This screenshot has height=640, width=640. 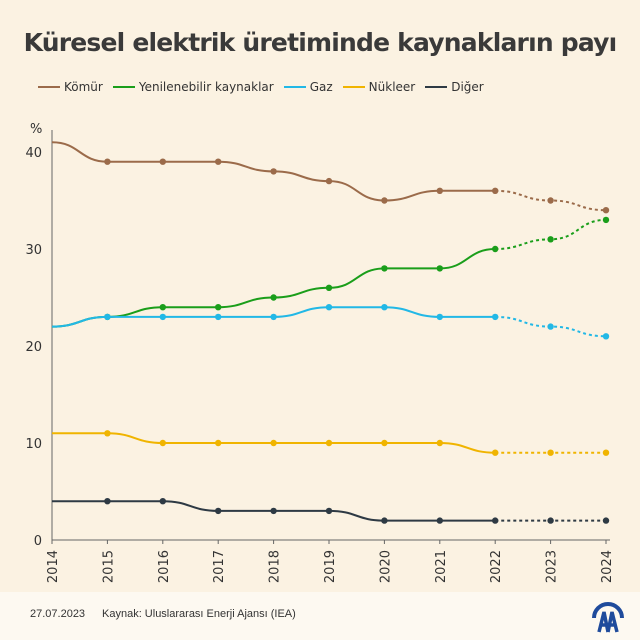 I want to click on x-tick-label: 2024, so click(x=607, y=566).